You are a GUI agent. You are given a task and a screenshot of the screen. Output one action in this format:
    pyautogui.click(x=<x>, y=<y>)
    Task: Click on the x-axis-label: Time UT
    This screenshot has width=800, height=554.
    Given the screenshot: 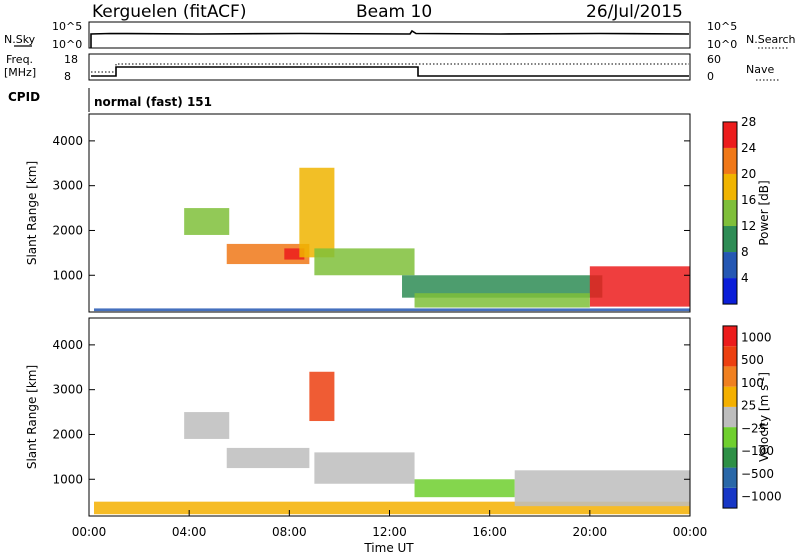 What is the action you would take?
    pyautogui.click(x=388, y=547)
    